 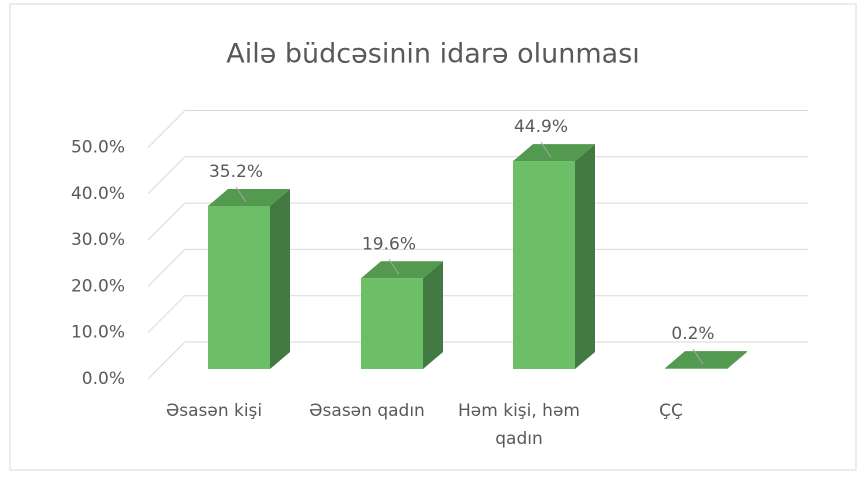 What do you see at coordinates (98, 286) in the screenshot?
I see `y-tick-label: 20.0%` at bounding box center [98, 286].